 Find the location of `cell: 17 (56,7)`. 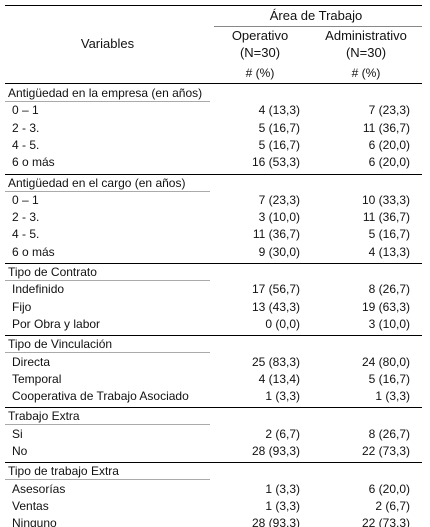

cell: 17 (56,7) is located at coordinates (275, 289).